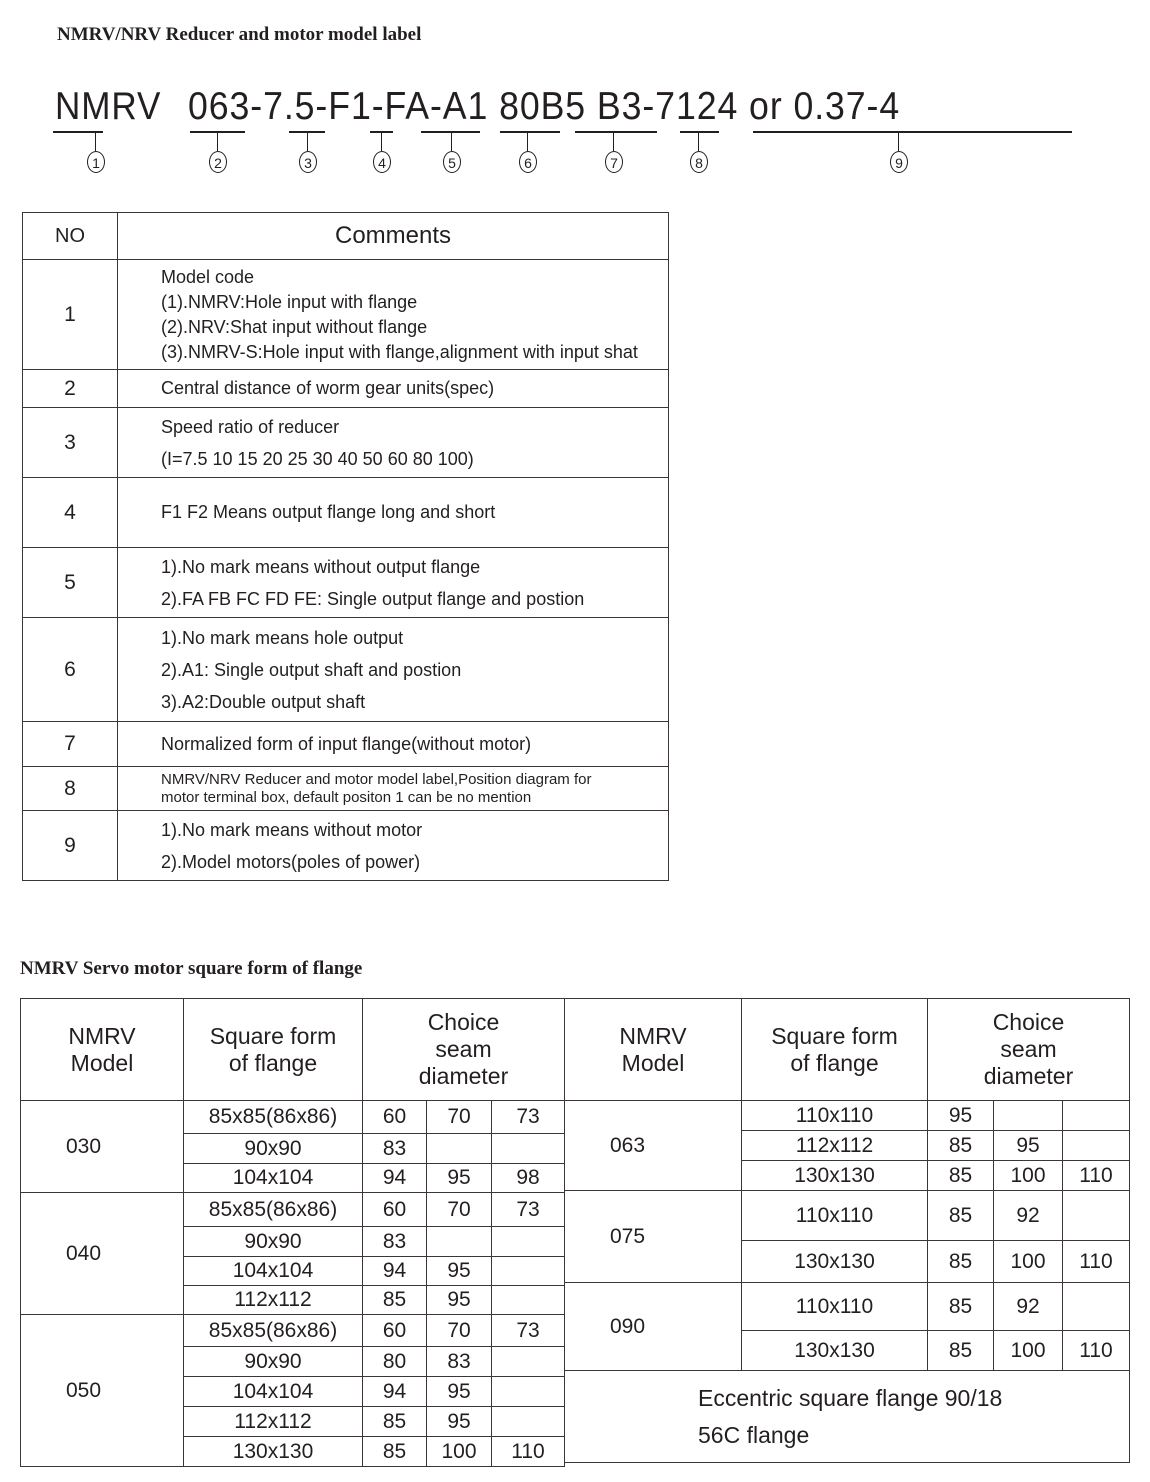  What do you see at coordinates (317, 458) in the screenshot?
I see `comment-line: (I=7.5 10 15 20 25 30 40 50 60 80 100)` at bounding box center [317, 458].